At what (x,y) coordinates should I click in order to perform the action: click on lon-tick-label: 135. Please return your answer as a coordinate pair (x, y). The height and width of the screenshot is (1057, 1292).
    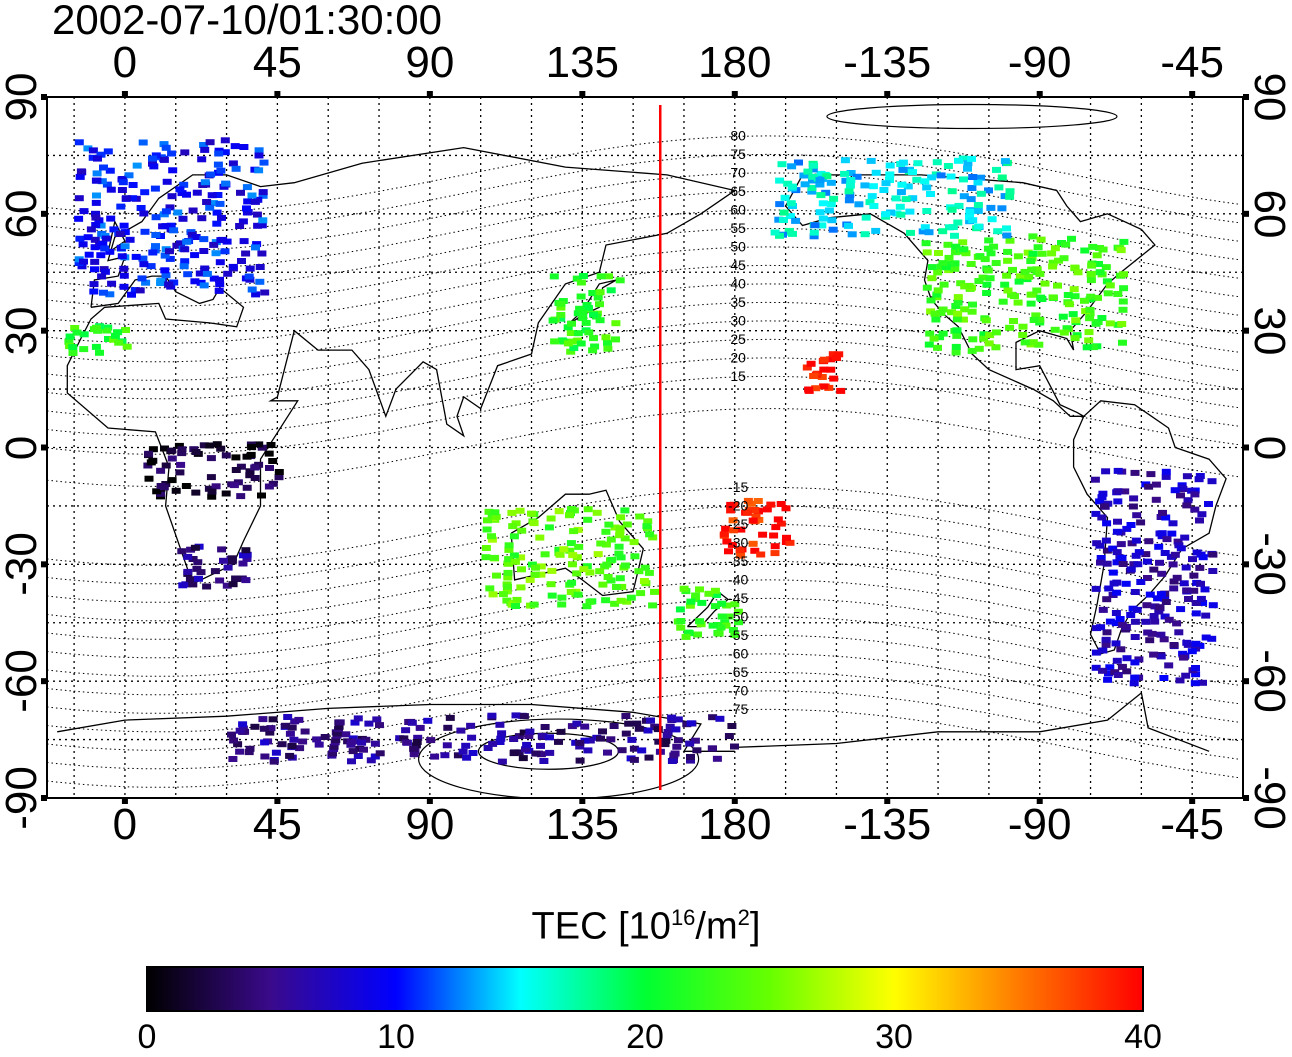
    Looking at the image, I should click on (582, 62).